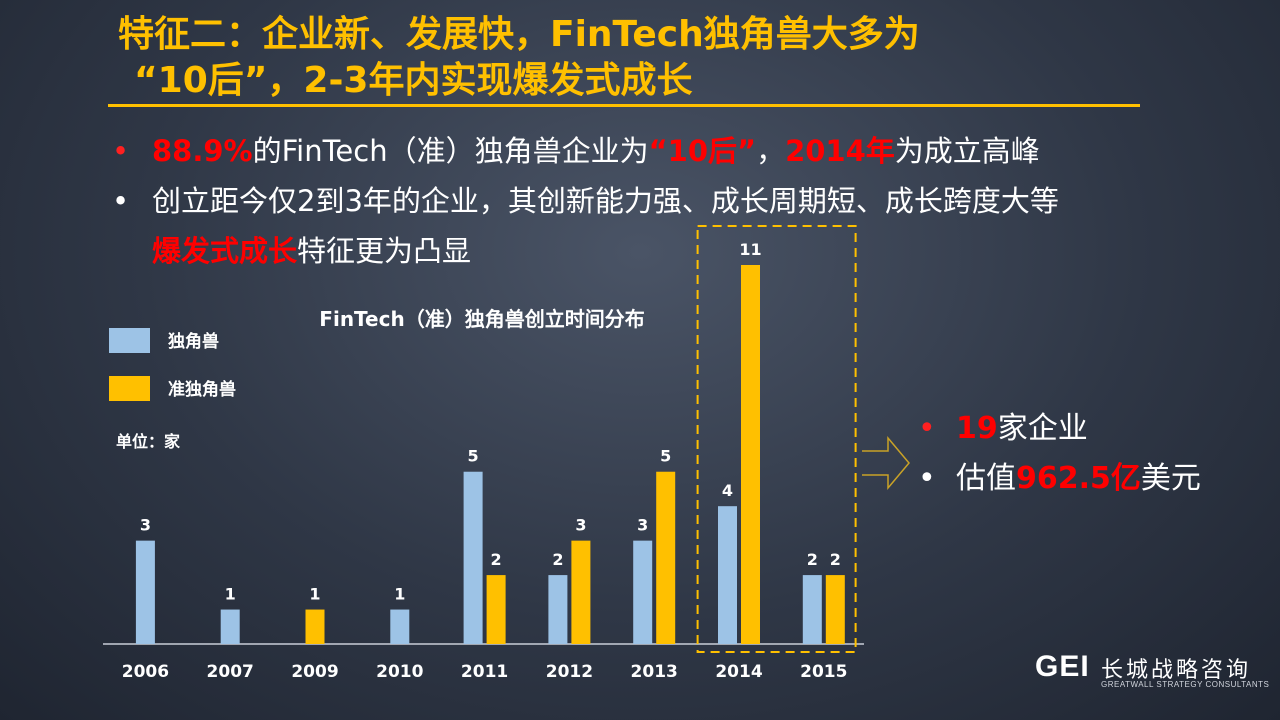 The height and width of the screenshot is (720, 1280). Describe the element at coordinates (977, 428) in the screenshot. I see `highlight-text: 19` at that location.